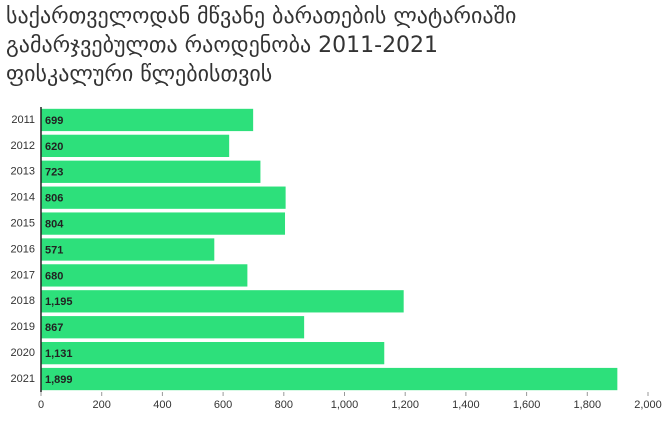 This screenshot has width=666, height=431. Describe the element at coordinates (23, 327) in the screenshot. I see `y-tick-label: 2019` at that location.